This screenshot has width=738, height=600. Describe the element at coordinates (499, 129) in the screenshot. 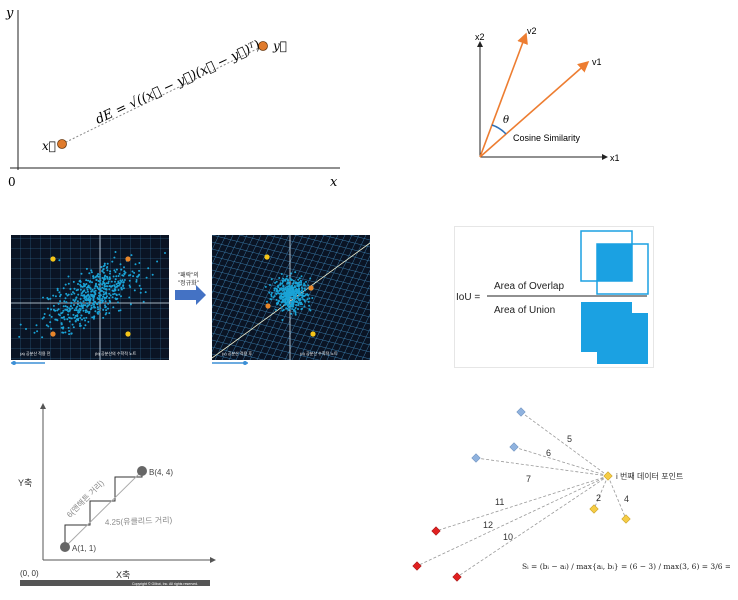

I see `angle-arc` at that location.